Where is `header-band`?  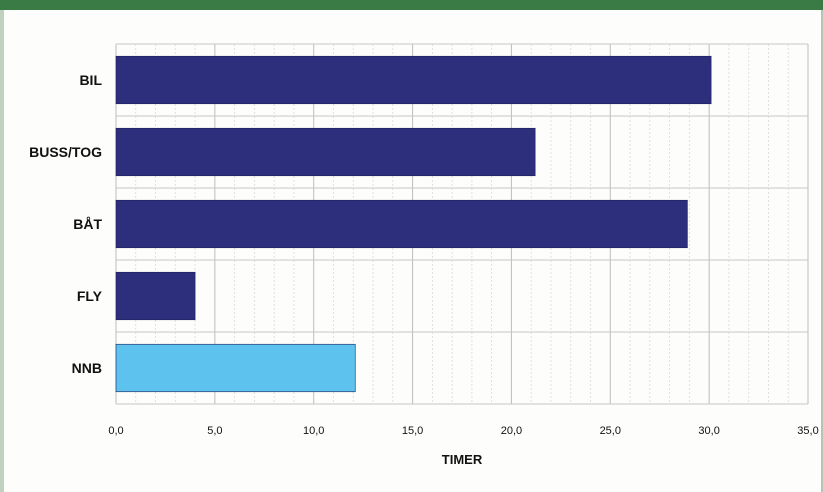
header-band is located at coordinates (411, 5).